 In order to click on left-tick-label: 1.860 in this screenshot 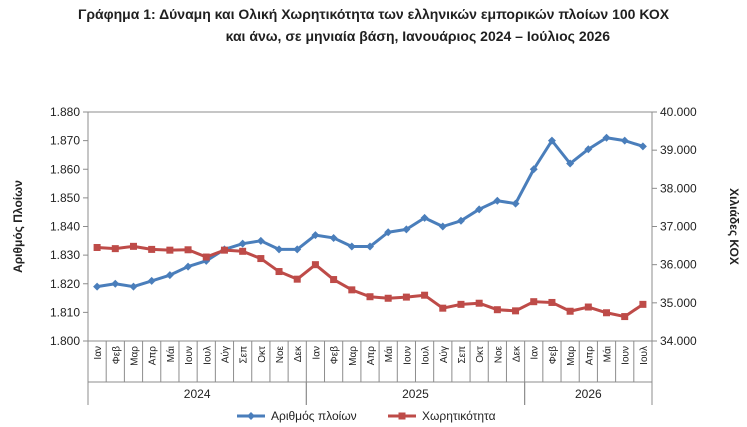, I will do `click(65, 169)`.